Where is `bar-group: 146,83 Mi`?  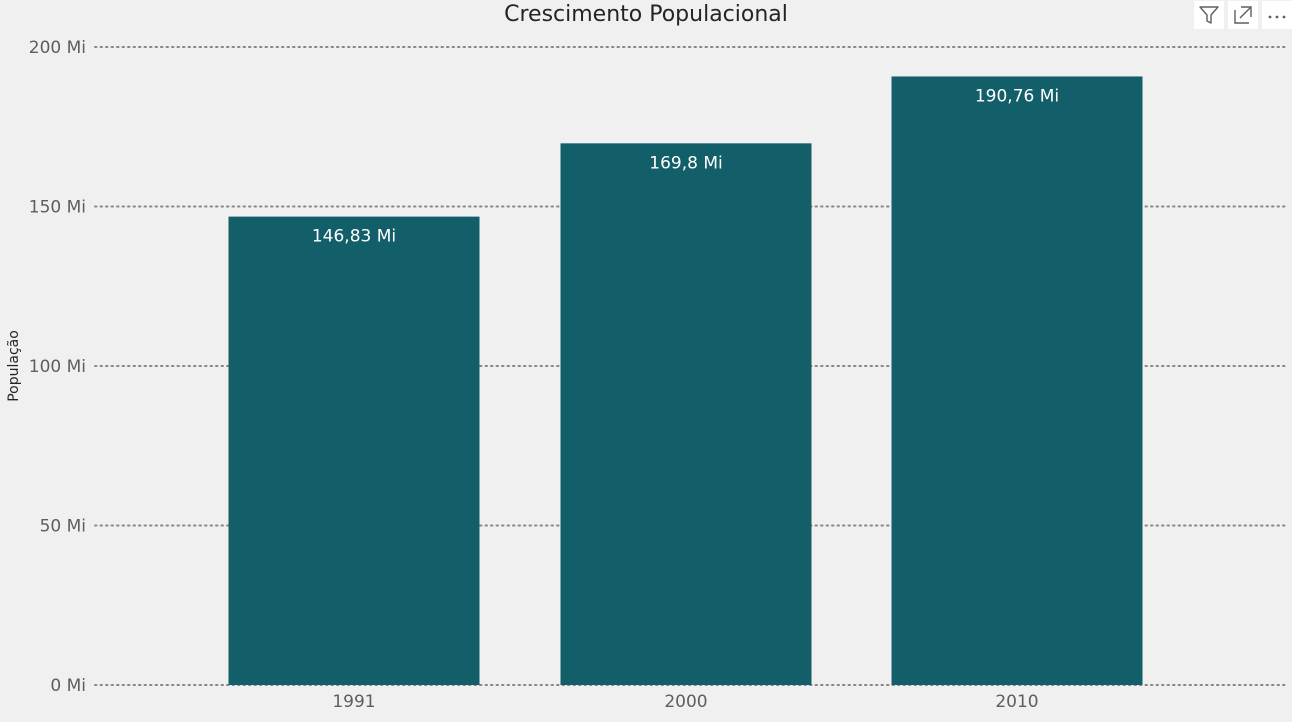 bar-group: 146,83 Mi is located at coordinates (354, 450).